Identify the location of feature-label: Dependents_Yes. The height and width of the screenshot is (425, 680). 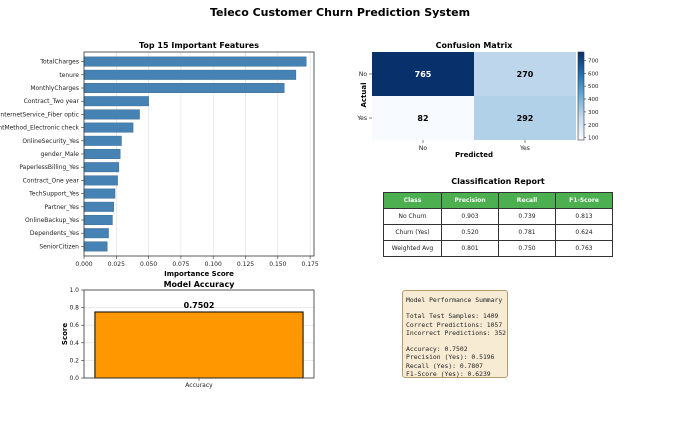
(54, 233).